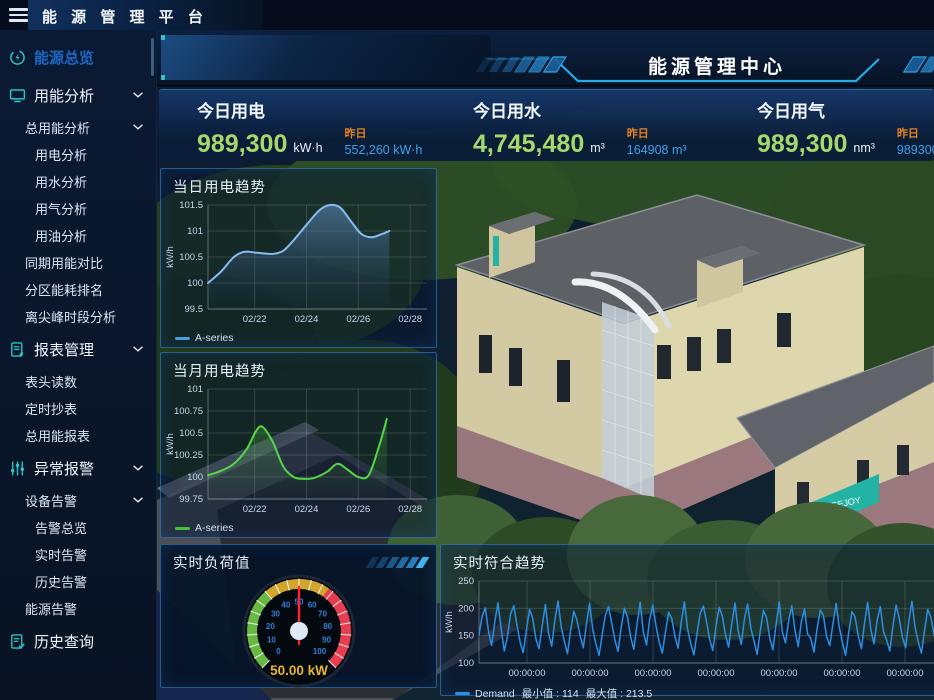  What do you see at coordinates (687, 693) in the screenshot?
I see `legend-demand: Demand 最小值 : 114 最大值 : 213.5` at bounding box center [687, 693].